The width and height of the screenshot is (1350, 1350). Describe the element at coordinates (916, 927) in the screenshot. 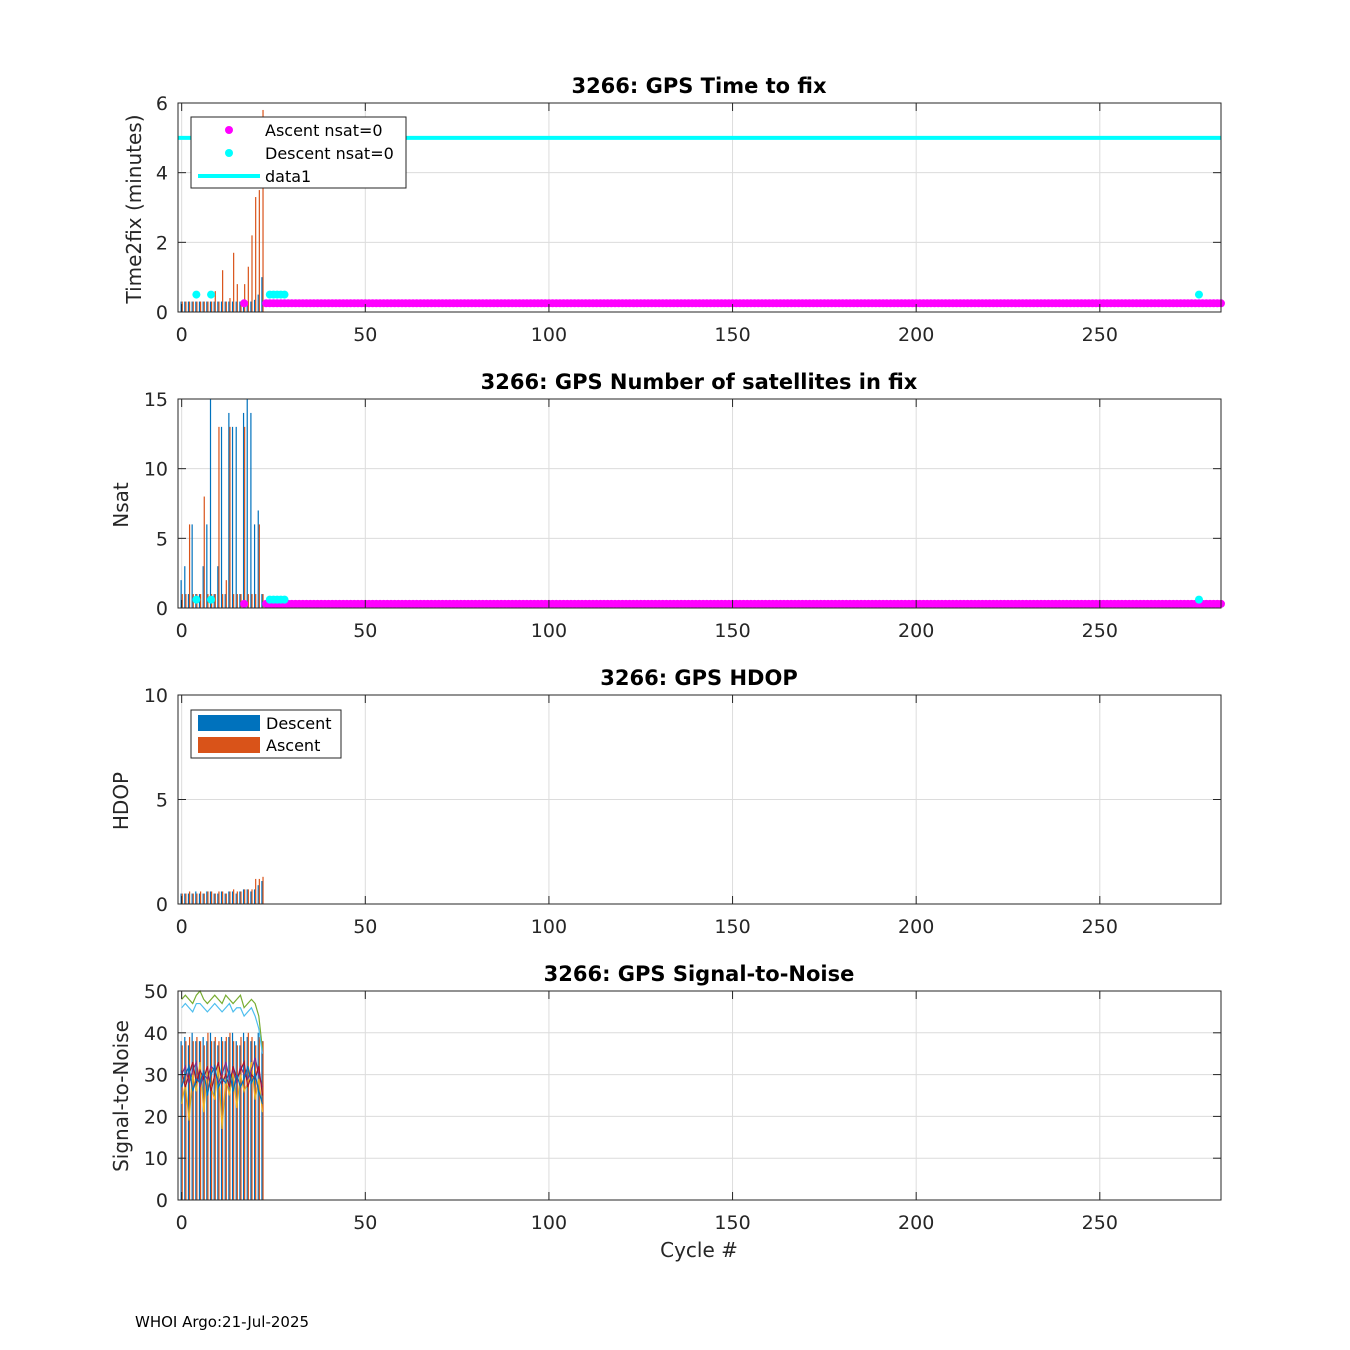

I see `x-tick-label: 200` at that location.